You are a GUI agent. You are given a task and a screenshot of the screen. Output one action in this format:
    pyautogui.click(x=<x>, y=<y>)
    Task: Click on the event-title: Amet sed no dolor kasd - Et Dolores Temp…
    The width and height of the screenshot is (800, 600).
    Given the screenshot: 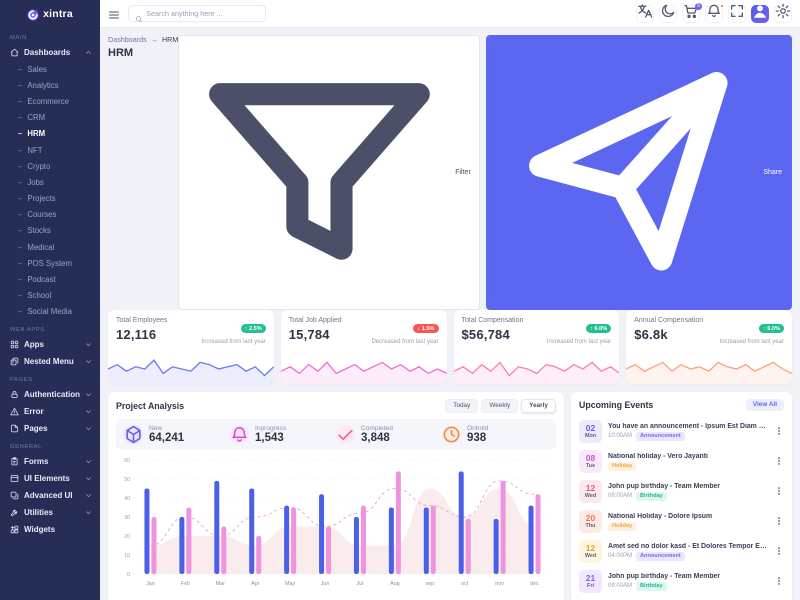 What is the action you would take?
    pyautogui.click(x=688, y=546)
    